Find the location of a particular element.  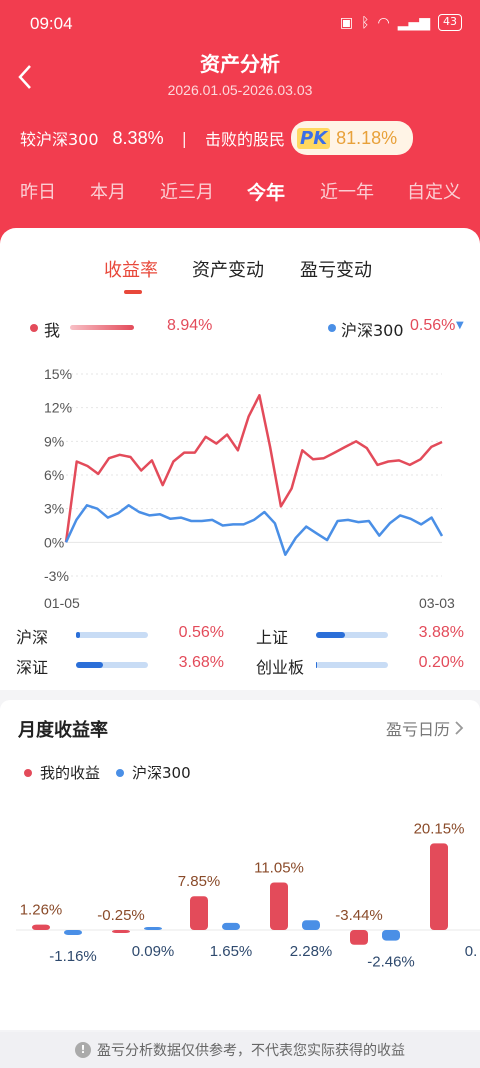

legend-me-value: 8.94% is located at coordinates (190, 325).